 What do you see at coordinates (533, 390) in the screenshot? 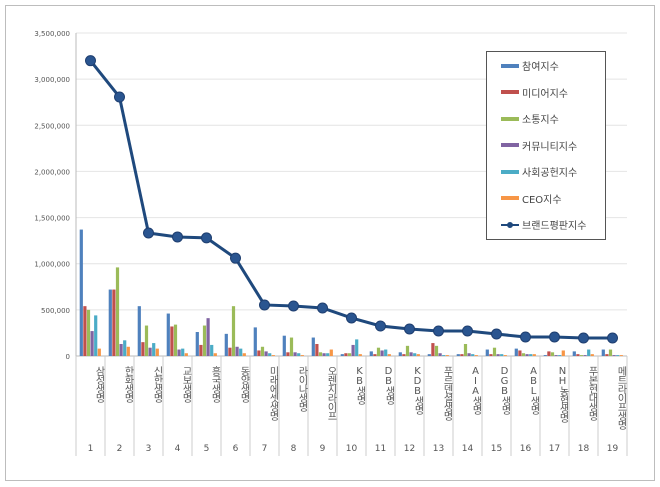
I see `category-label: ABL생명` at bounding box center [533, 390].